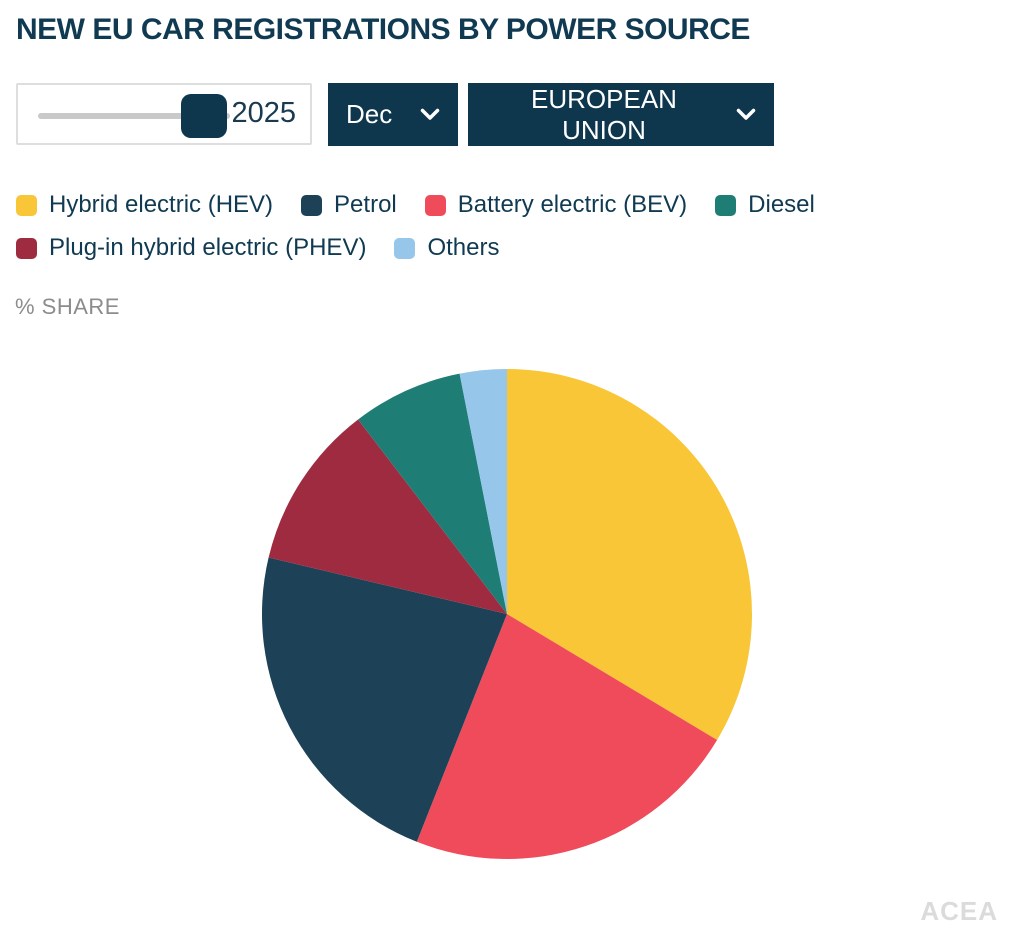  I want to click on legend-item-hybrid-electric-hev: Hybrid electric (HEV), so click(144, 205).